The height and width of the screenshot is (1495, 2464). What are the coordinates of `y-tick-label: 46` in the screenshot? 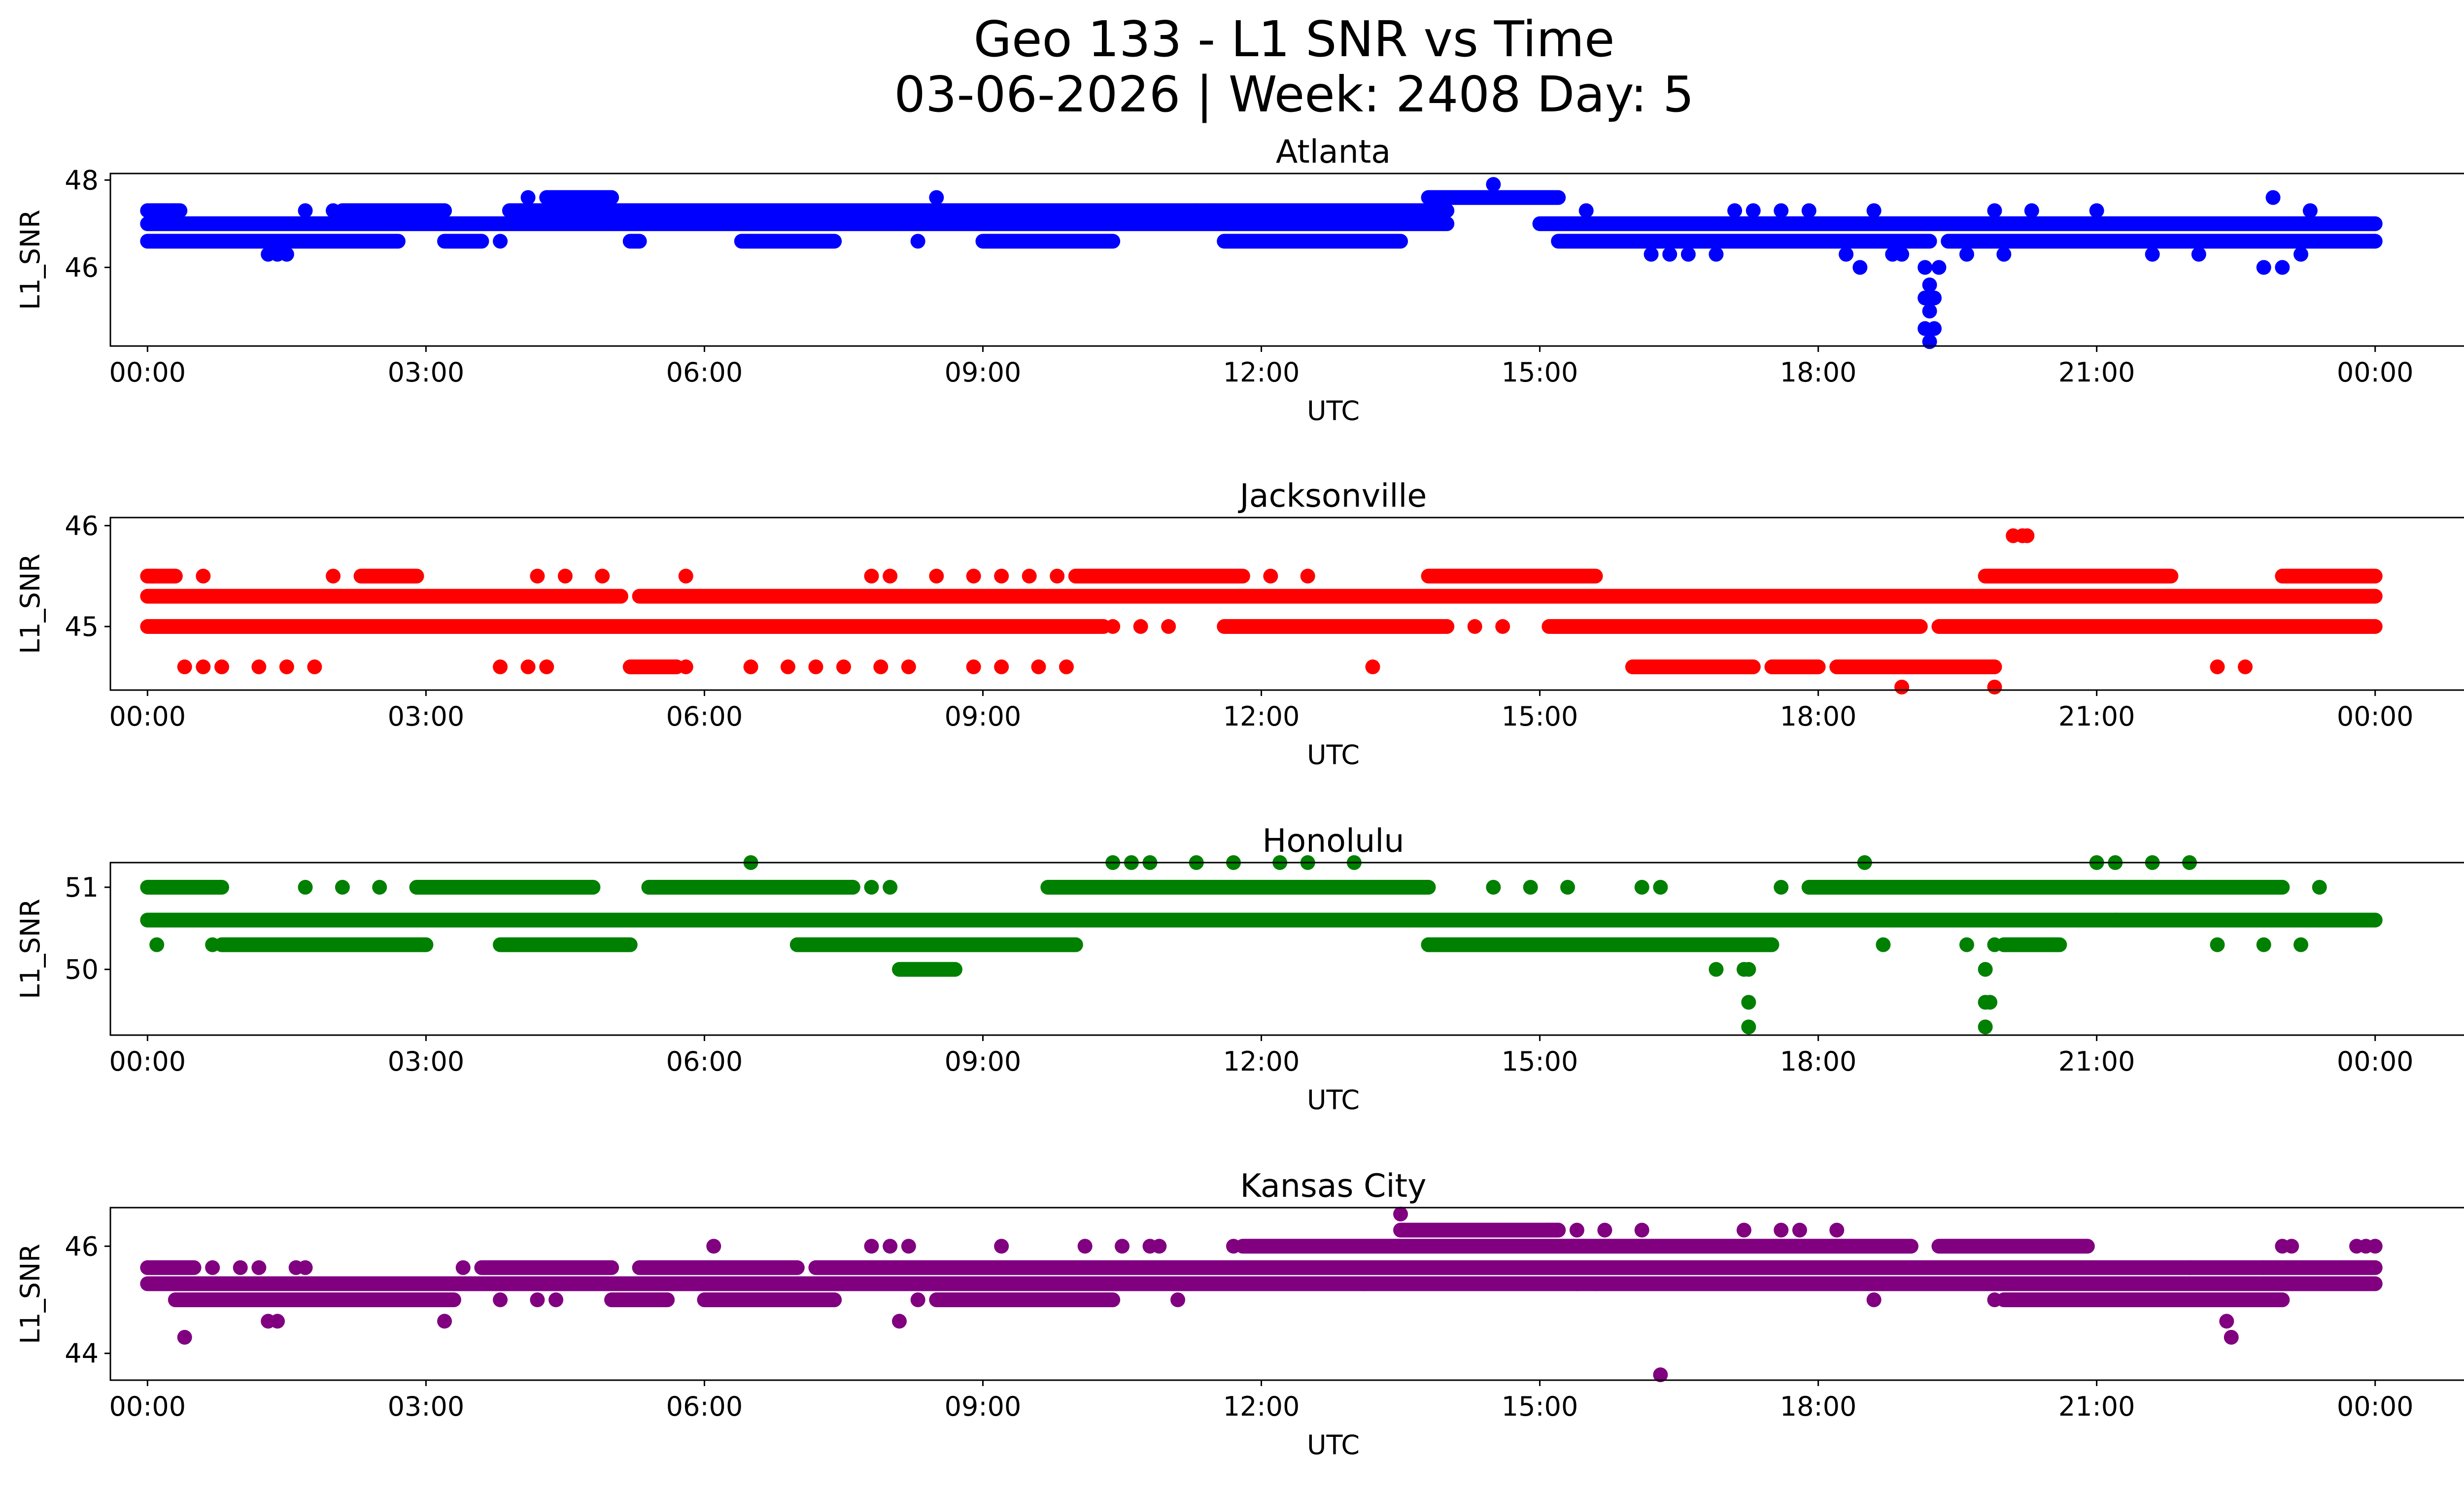 It's located at (82, 525).